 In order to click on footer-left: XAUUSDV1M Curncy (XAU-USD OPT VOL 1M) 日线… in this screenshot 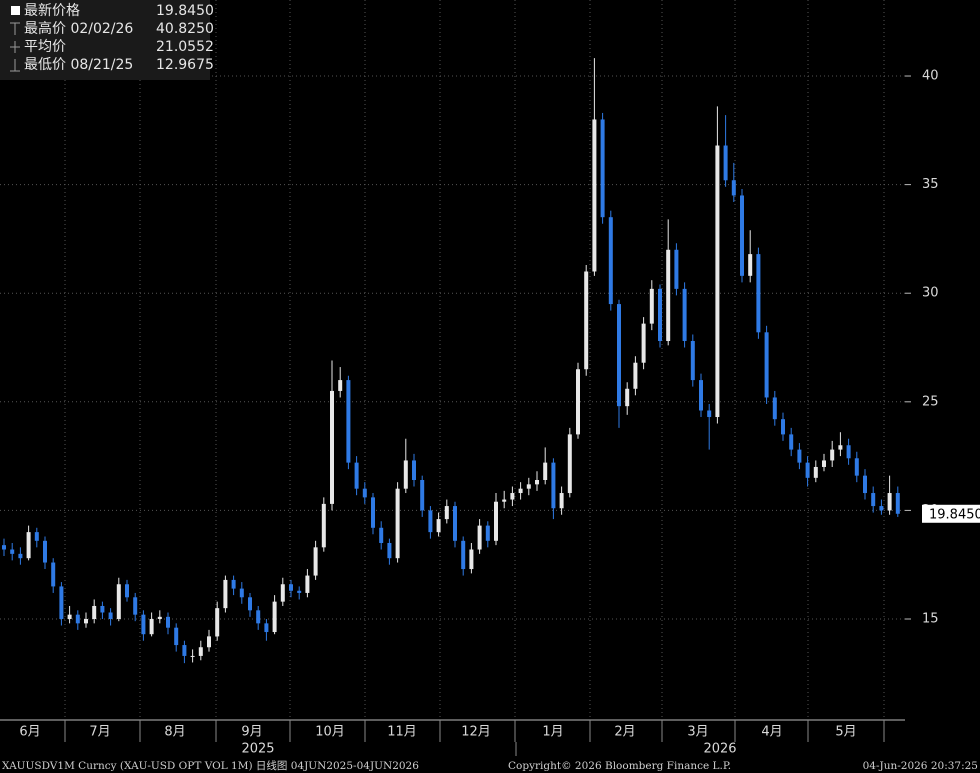, I will do `click(210, 765)`.